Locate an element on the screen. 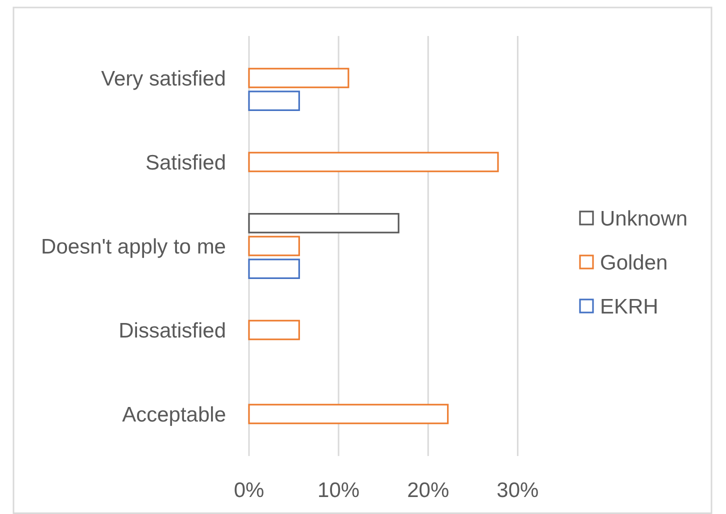 The width and height of the screenshot is (726, 514). legend-label: EKRH is located at coordinates (629, 306).